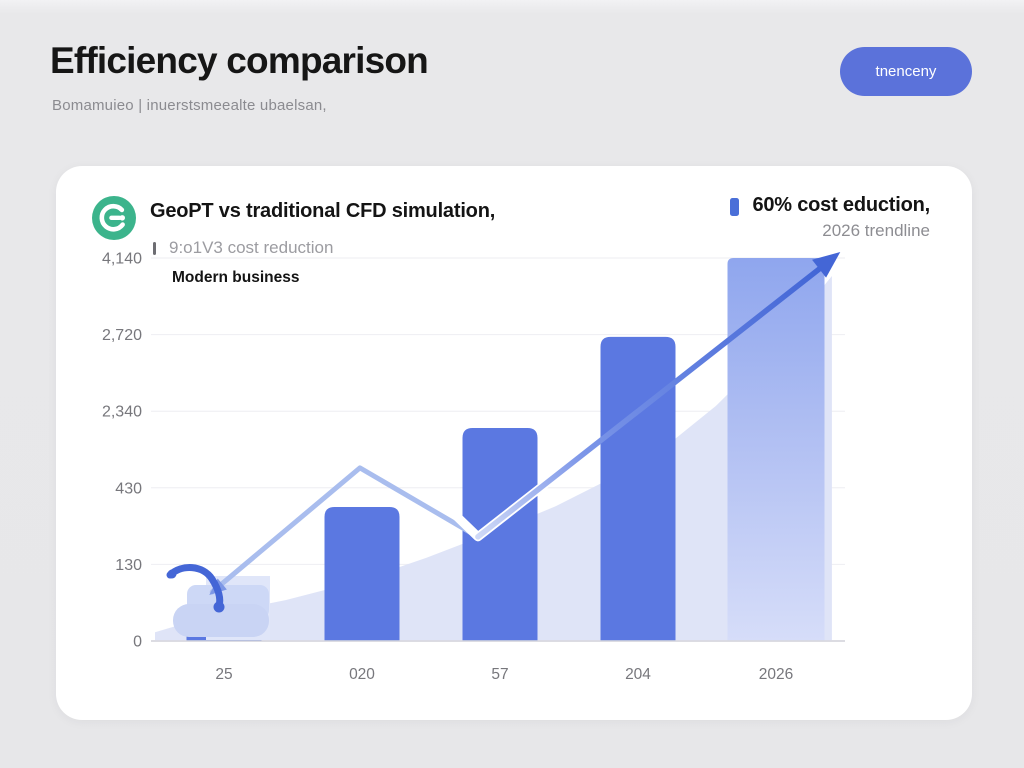 Image resolution: width=1024 pixels, height=768 pixels. Describe the element at coordinates (776, 674) in the screenshot. I see `svg-text: 2026` at that location.